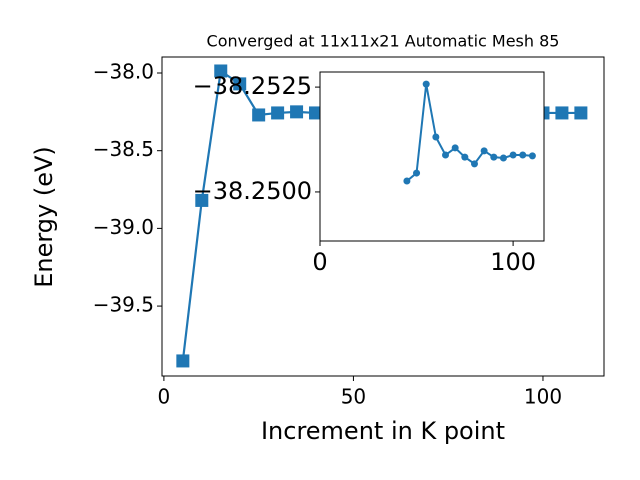 This screenshot has width=640, height=480. What do you see at coordinates (383, 41) in the screenshot?
I see `chart-title: Converged at 11x11x21 Automatic Mesh 85` at bounding box center [383, 41].